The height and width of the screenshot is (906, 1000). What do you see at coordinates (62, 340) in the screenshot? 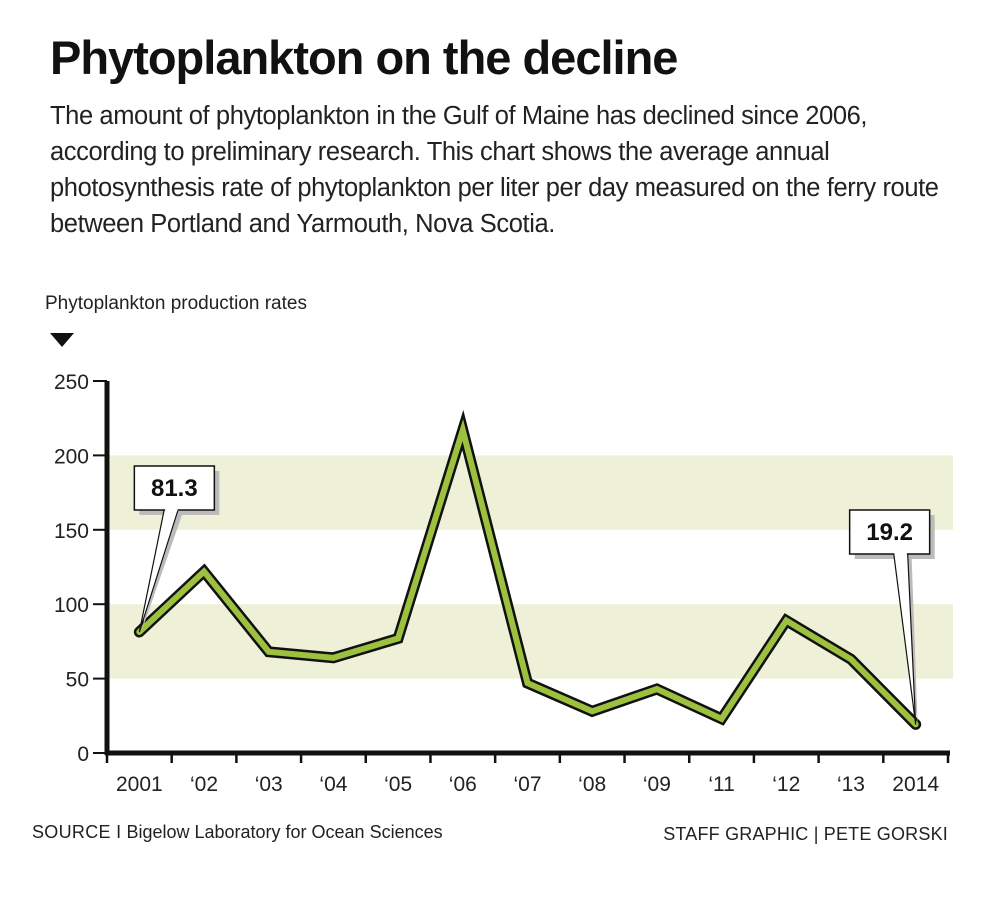
I see `down-triangle-icon` at bounding box center [62, 340].